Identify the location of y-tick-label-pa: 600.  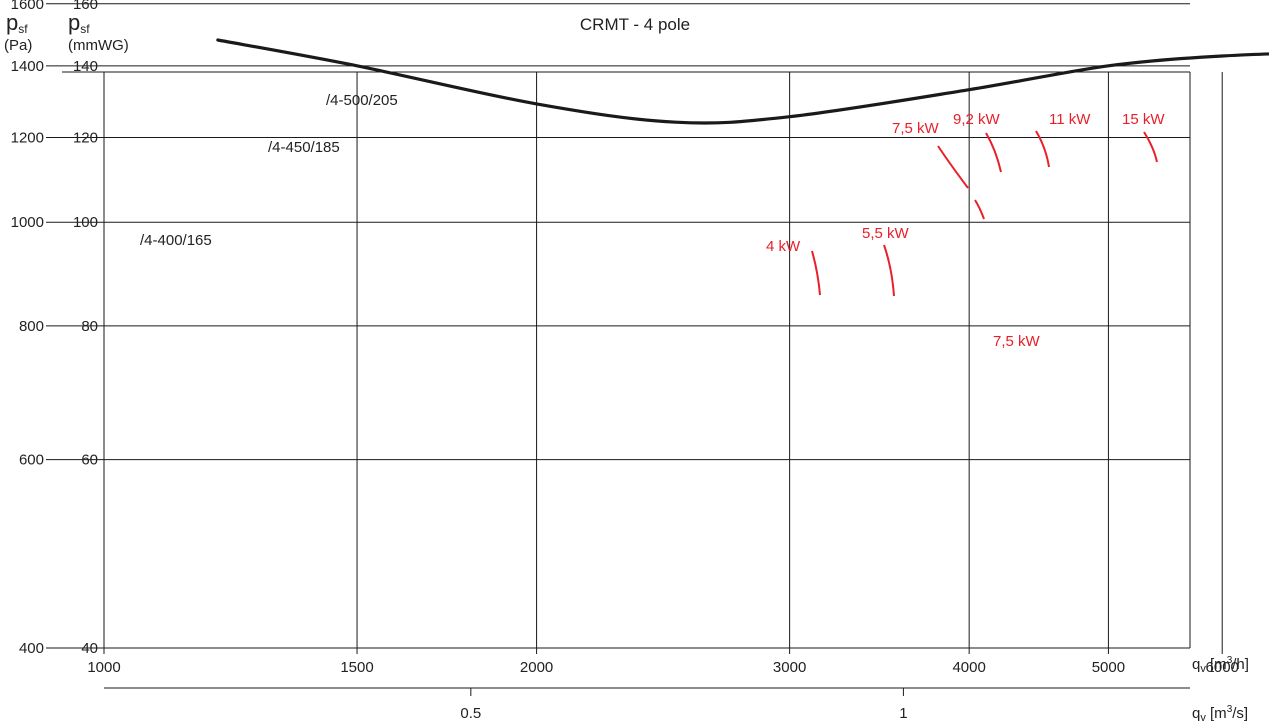
(31, 460).